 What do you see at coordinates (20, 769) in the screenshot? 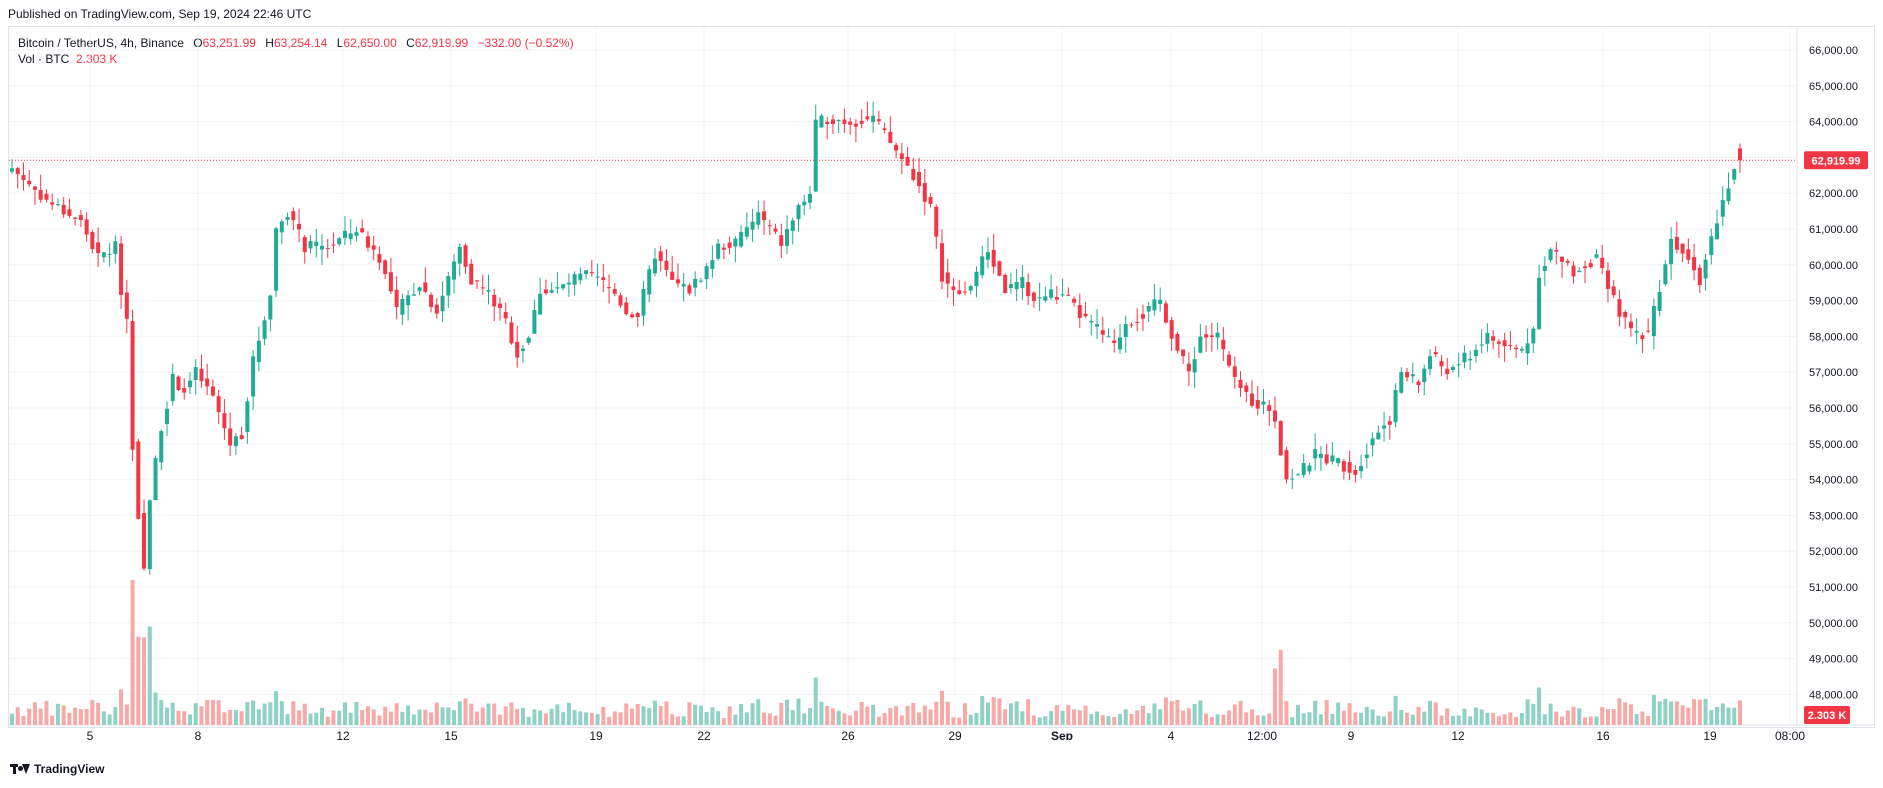
I see `tradingview-logo-icon` at bounding box center [20, 769].